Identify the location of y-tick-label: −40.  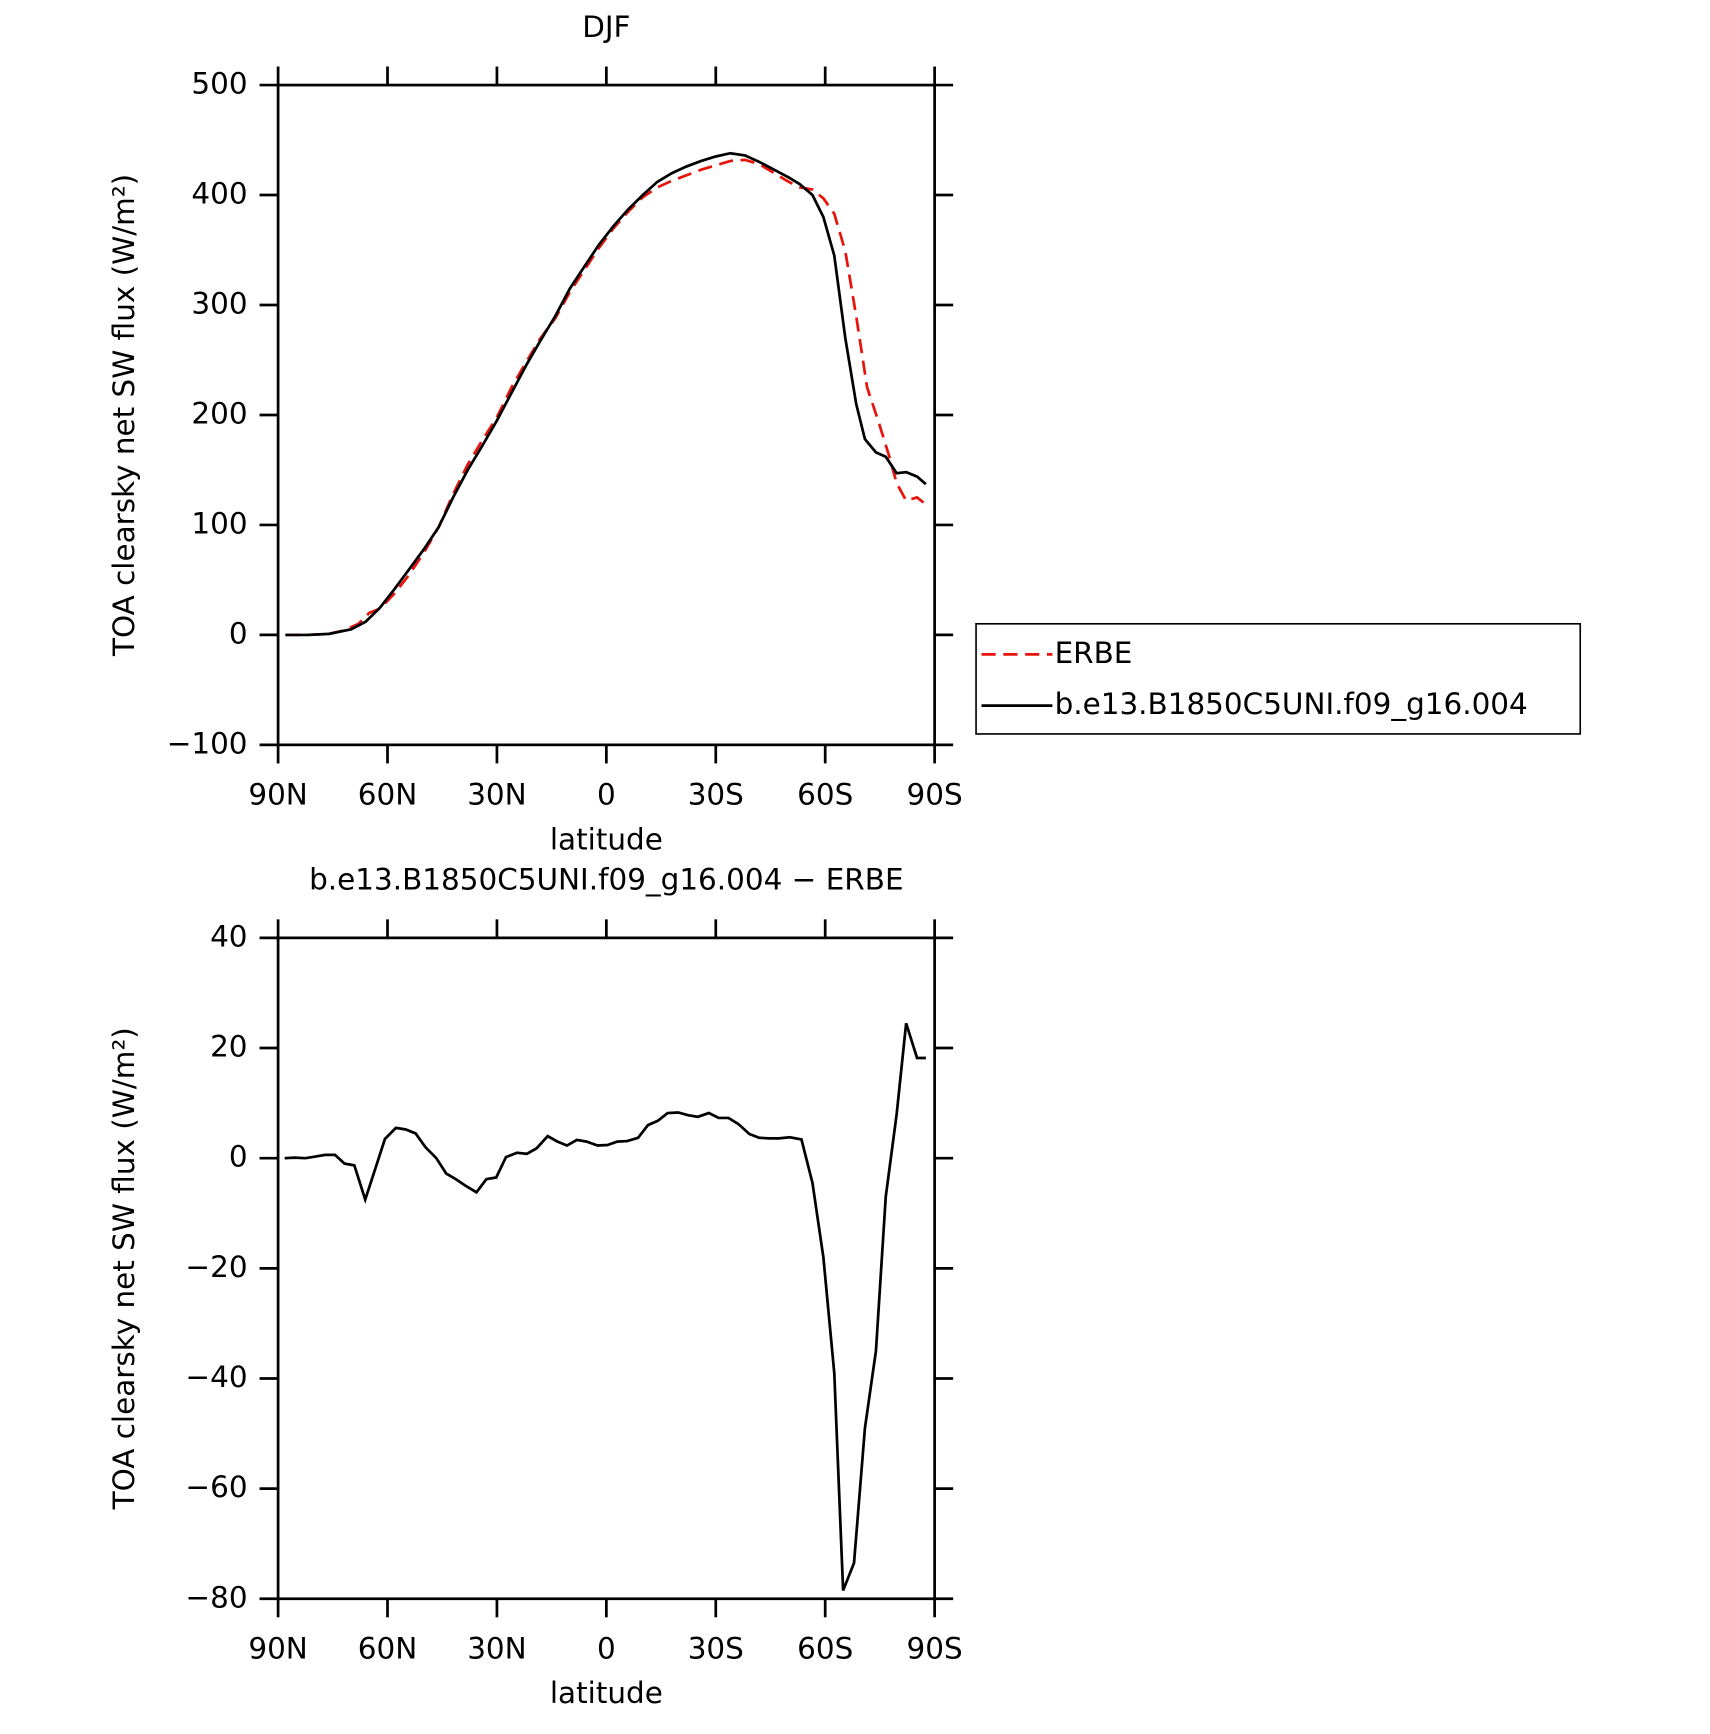
(216, 1377).